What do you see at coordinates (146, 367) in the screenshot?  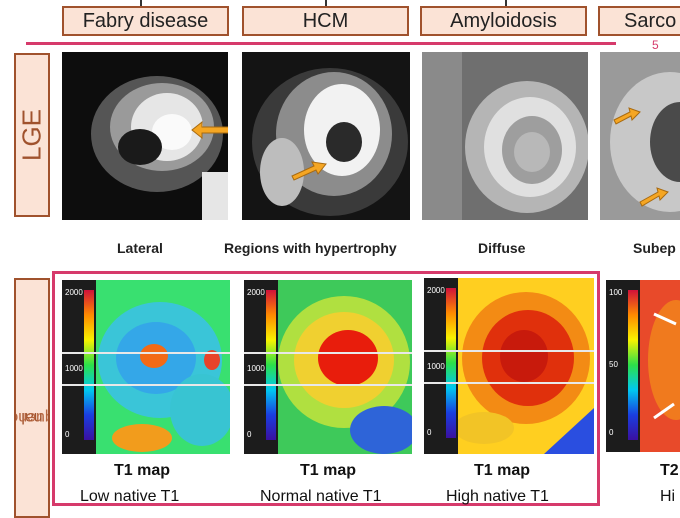 I see `t1-map-low: 2000 1000 0` at bounding box center [146, 367].